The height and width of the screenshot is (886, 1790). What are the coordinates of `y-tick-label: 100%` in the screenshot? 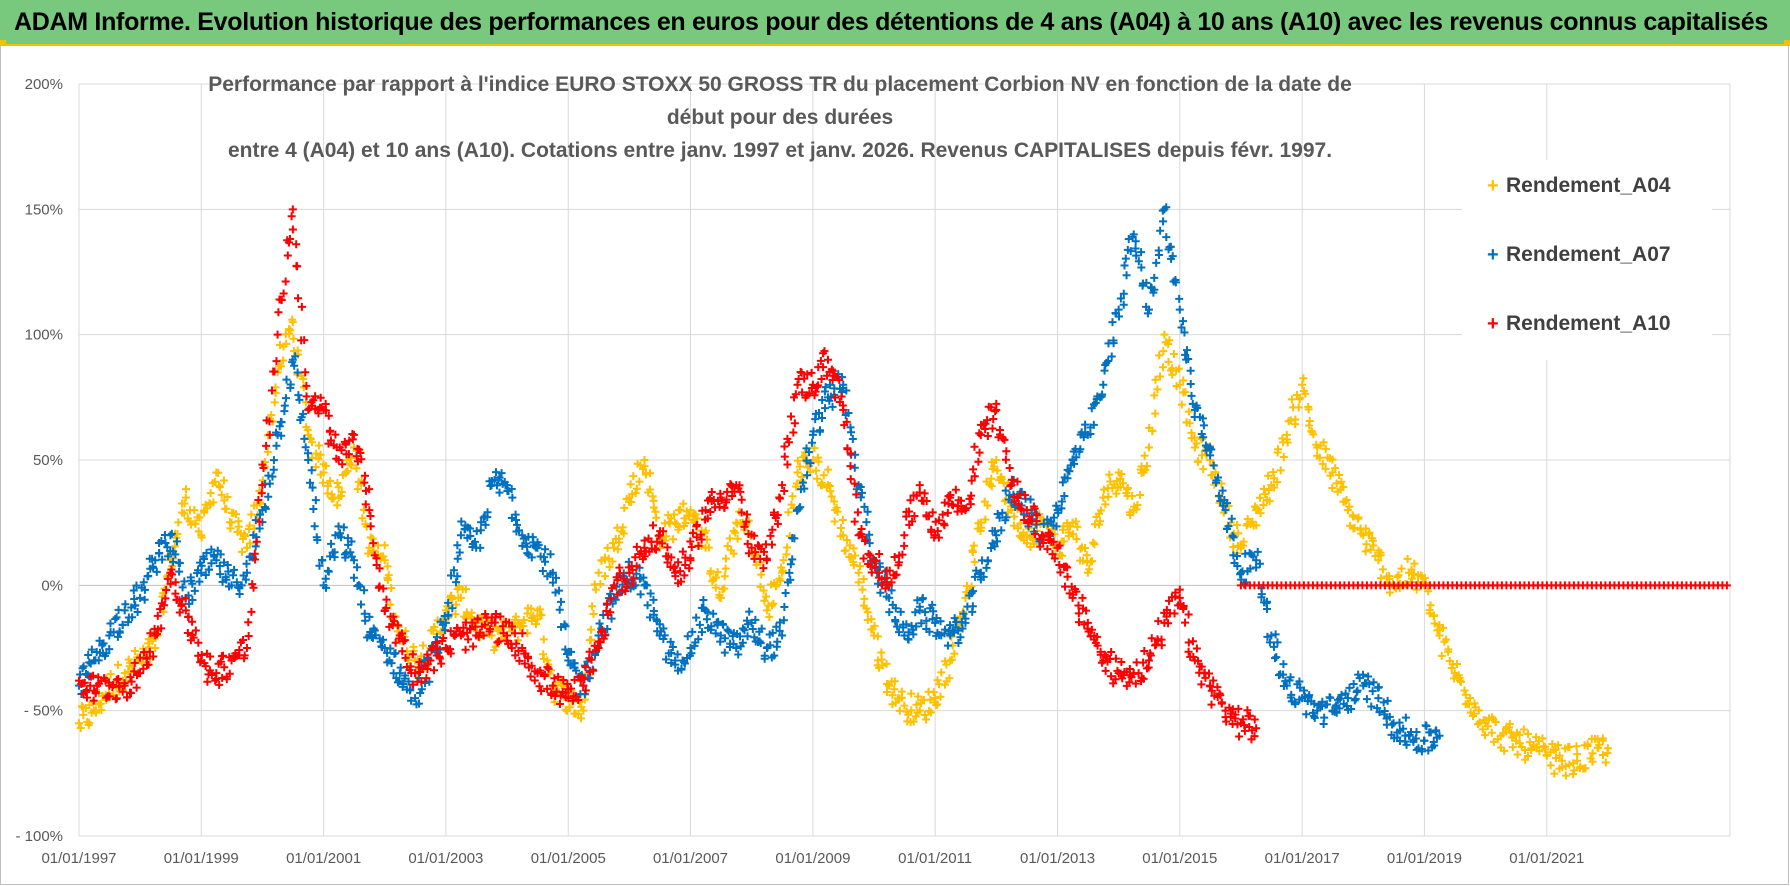 It's located at (44, 335).